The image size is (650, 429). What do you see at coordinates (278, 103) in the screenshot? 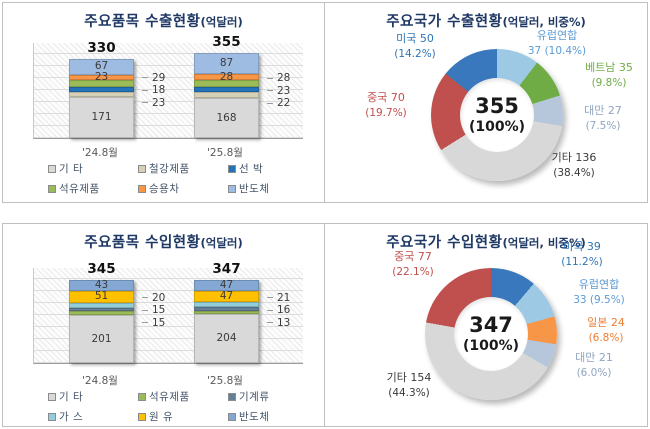
I see `segment-side-value: 22` at bounding box center [278, 103].